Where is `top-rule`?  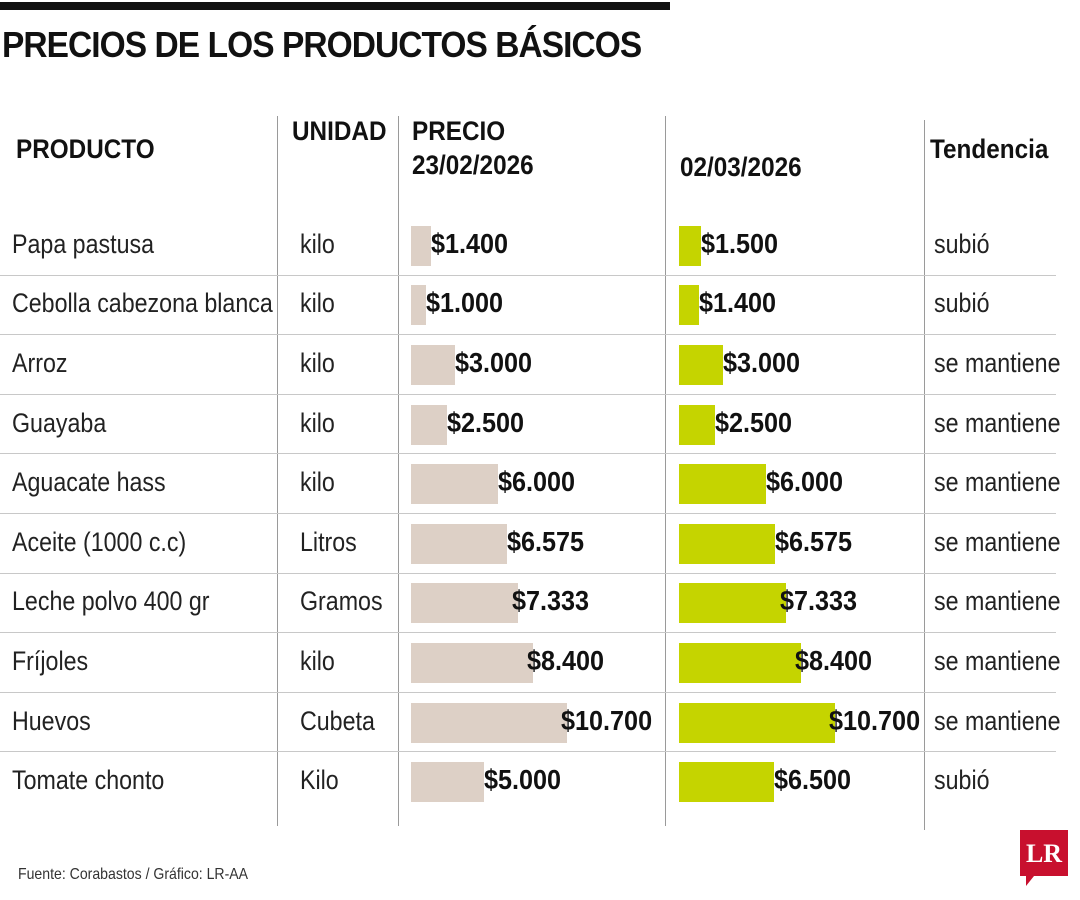 top-rule is located at coordinates (335, 6).